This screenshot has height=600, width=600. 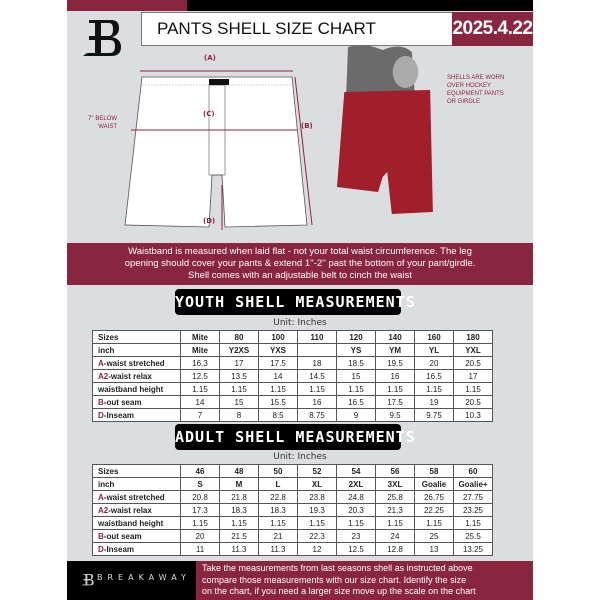 I want to click on below-waist-note: 7'' BELOW WAIST, so click(x=97, y=123).